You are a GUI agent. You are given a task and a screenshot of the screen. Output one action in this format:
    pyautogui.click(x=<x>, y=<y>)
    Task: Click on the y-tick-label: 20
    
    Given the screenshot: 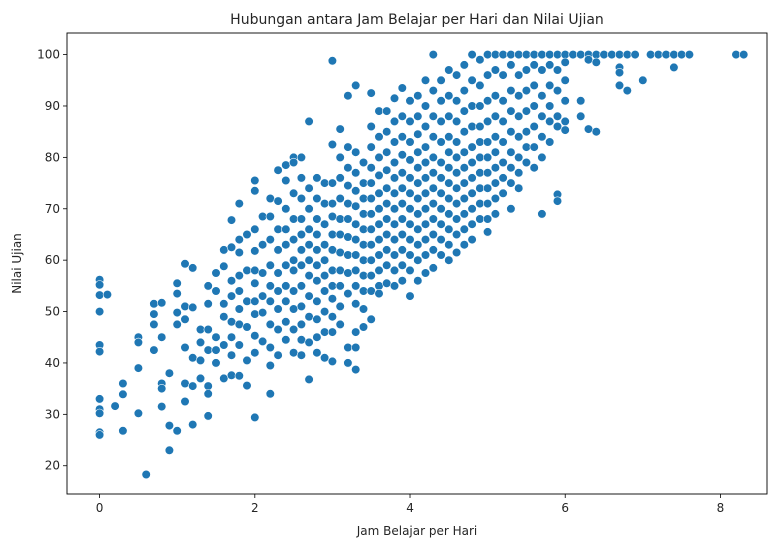 What is the action you would take?
    pyautogui.click(x=52, y=466)
    